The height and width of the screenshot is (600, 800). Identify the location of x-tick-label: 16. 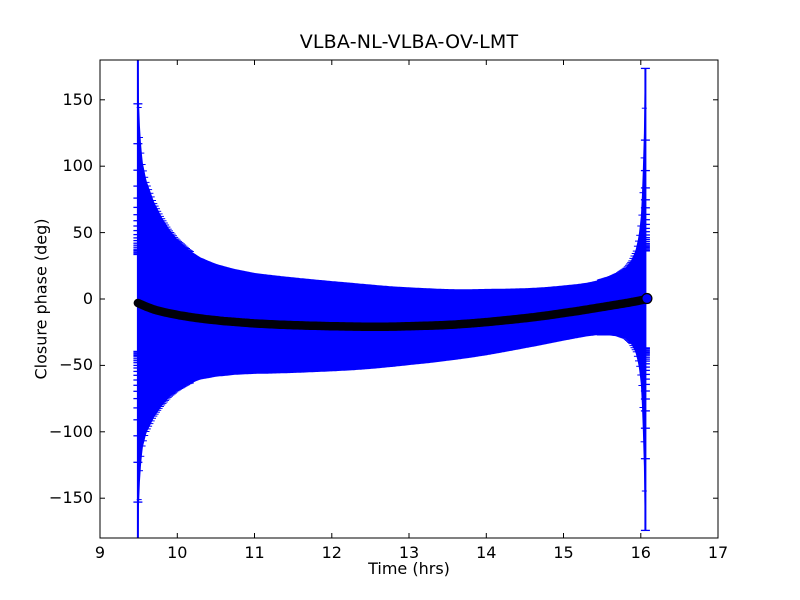
(640, 552).